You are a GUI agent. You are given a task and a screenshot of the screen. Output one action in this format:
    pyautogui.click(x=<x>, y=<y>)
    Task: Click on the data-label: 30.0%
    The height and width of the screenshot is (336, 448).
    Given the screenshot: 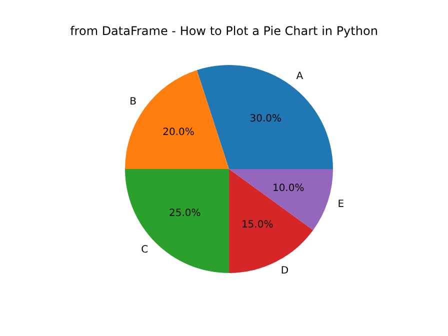 What is the action you would take?
    pyautogui.click(x=266, y=118)
    